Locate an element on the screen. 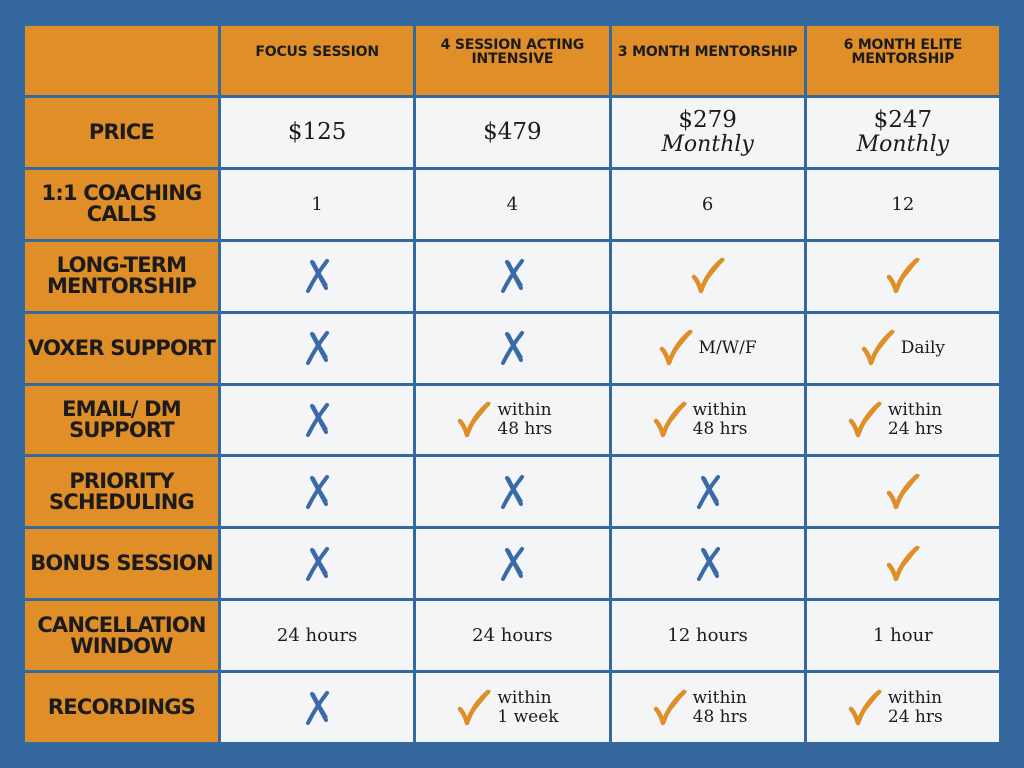 Image resolution: width=1024 pixels, height=768 pixels. price-amount: $125 is located at coordinates (317, 131).